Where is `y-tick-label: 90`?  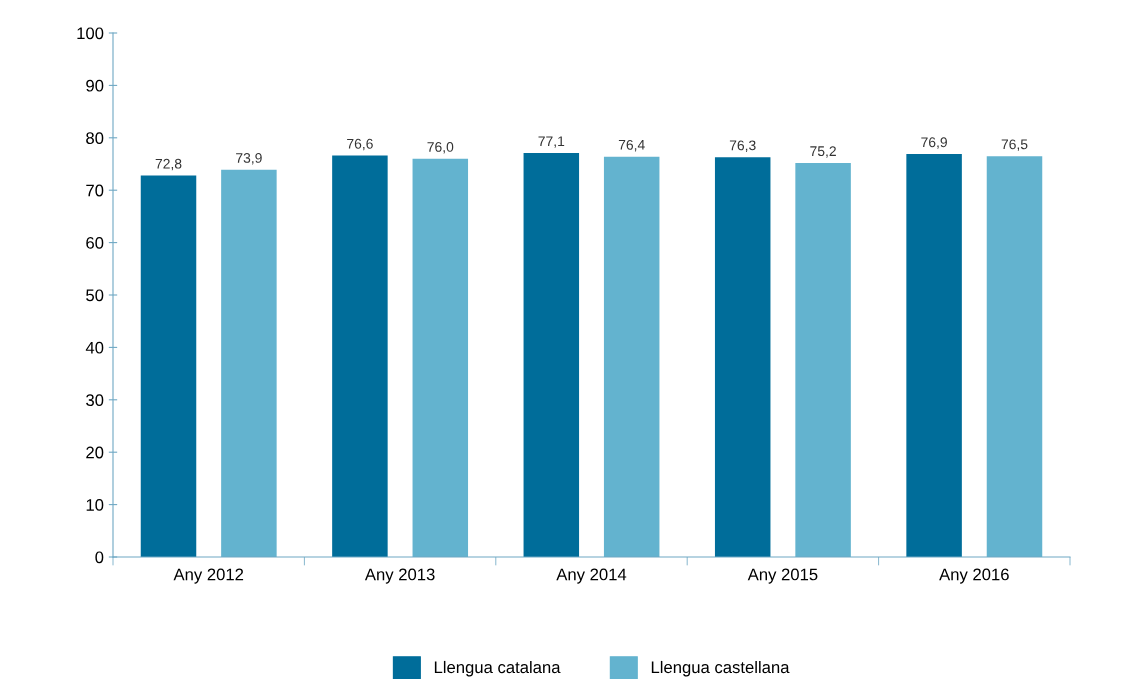 y-tick-label: 90 is located at coordinates (95, 85).